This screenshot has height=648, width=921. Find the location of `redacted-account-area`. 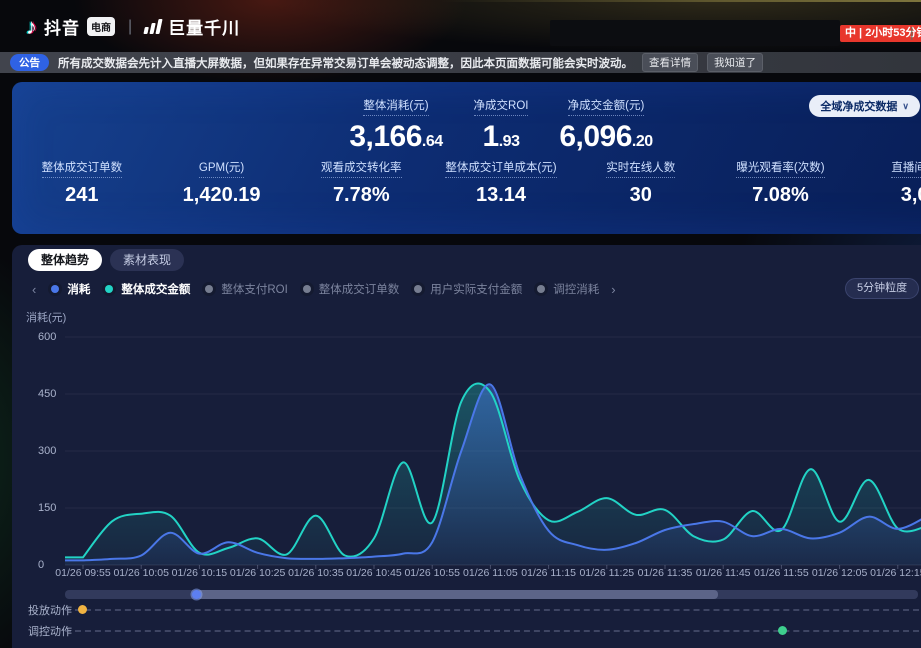

redacted-account-area is located at coordinates (695, 33).